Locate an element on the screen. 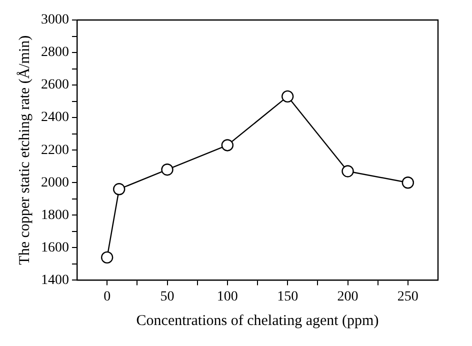 This screenshot has height=346, width=472. x-tick-label: 50 is located at coordinates (167, 296).